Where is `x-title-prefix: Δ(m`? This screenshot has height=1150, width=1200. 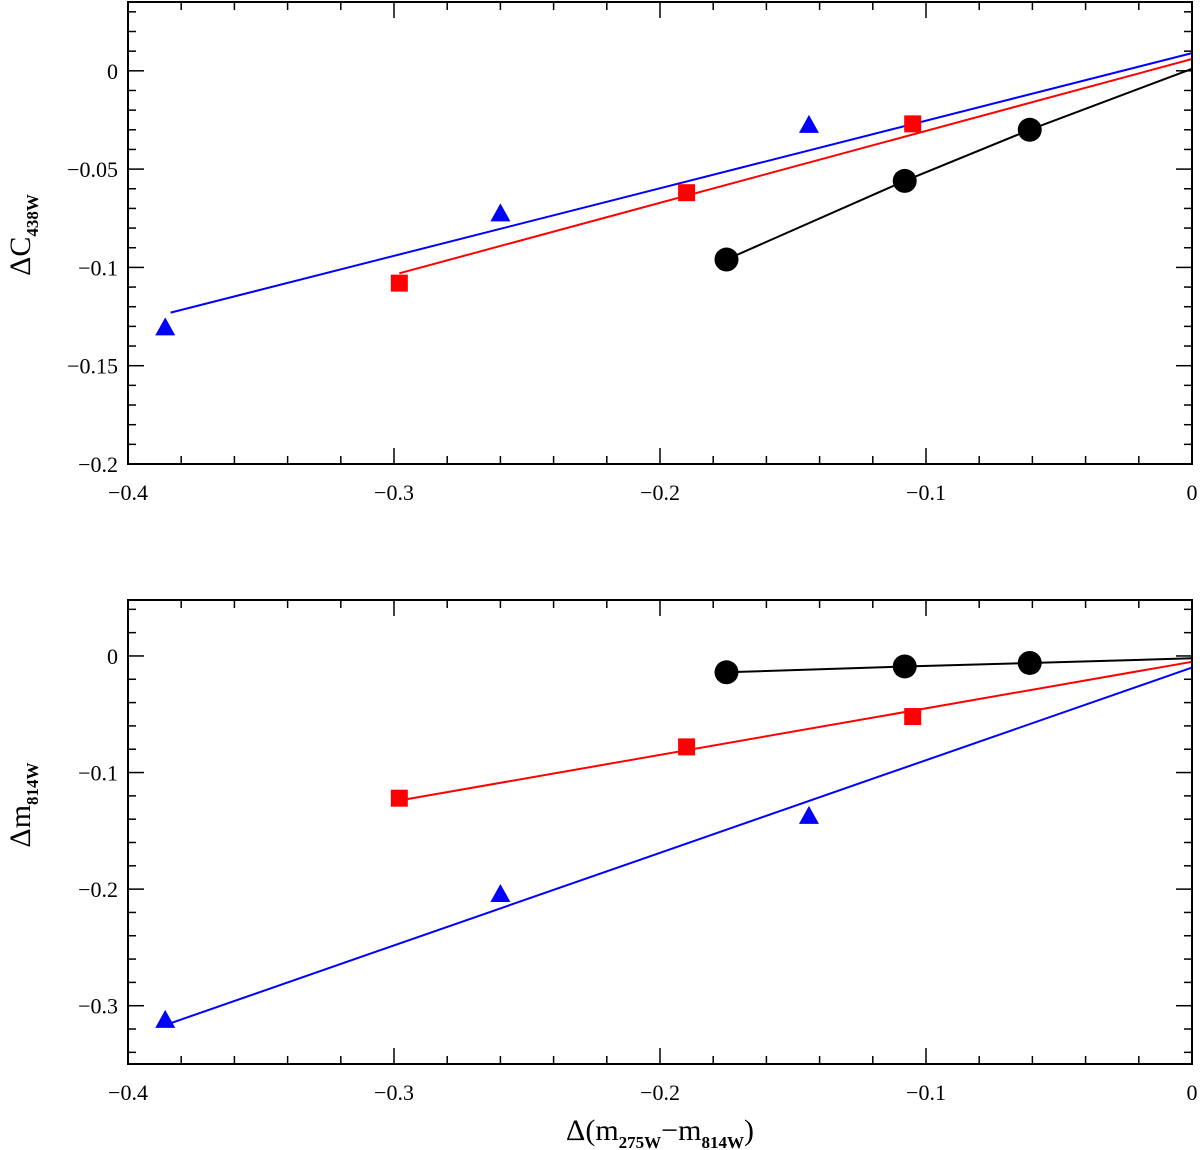
x-title-prefix: Δ(m is located at coordinates (592, 1130).